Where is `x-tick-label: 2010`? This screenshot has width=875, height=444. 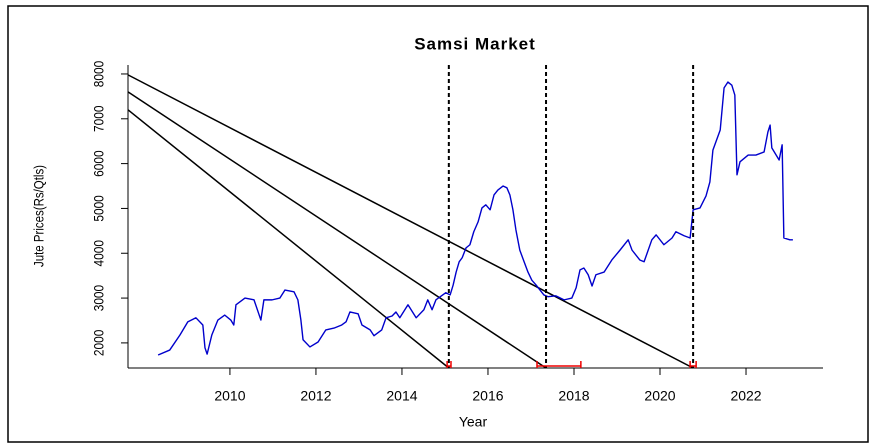 x-tick-label: 2010 is located at coordinates (229, 396).